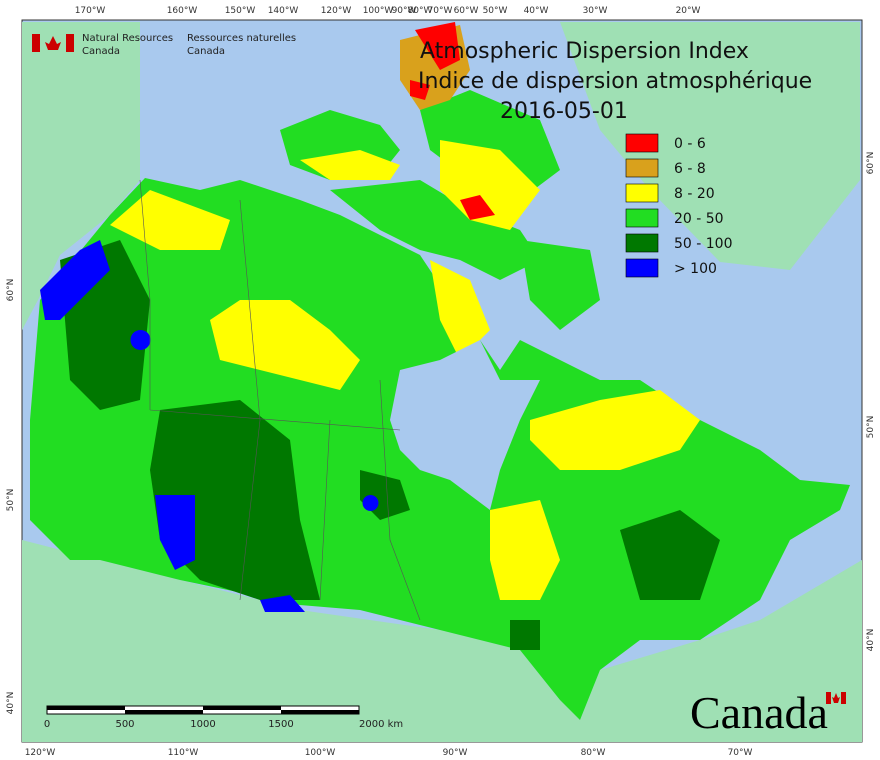 Image resolution: width=880 pixels, height=760 pixels. I want to click on graticule-label: 140°W, so click(283, 11).